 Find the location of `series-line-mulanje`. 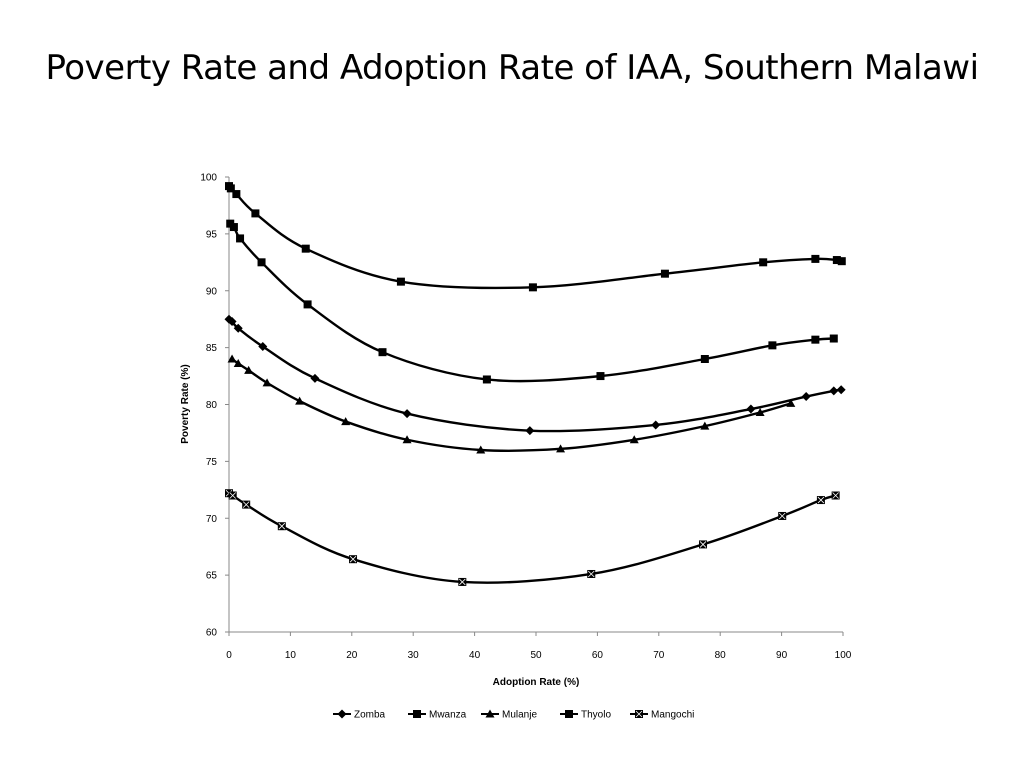

series-line-mulanje is located at coordinates (511, 405).